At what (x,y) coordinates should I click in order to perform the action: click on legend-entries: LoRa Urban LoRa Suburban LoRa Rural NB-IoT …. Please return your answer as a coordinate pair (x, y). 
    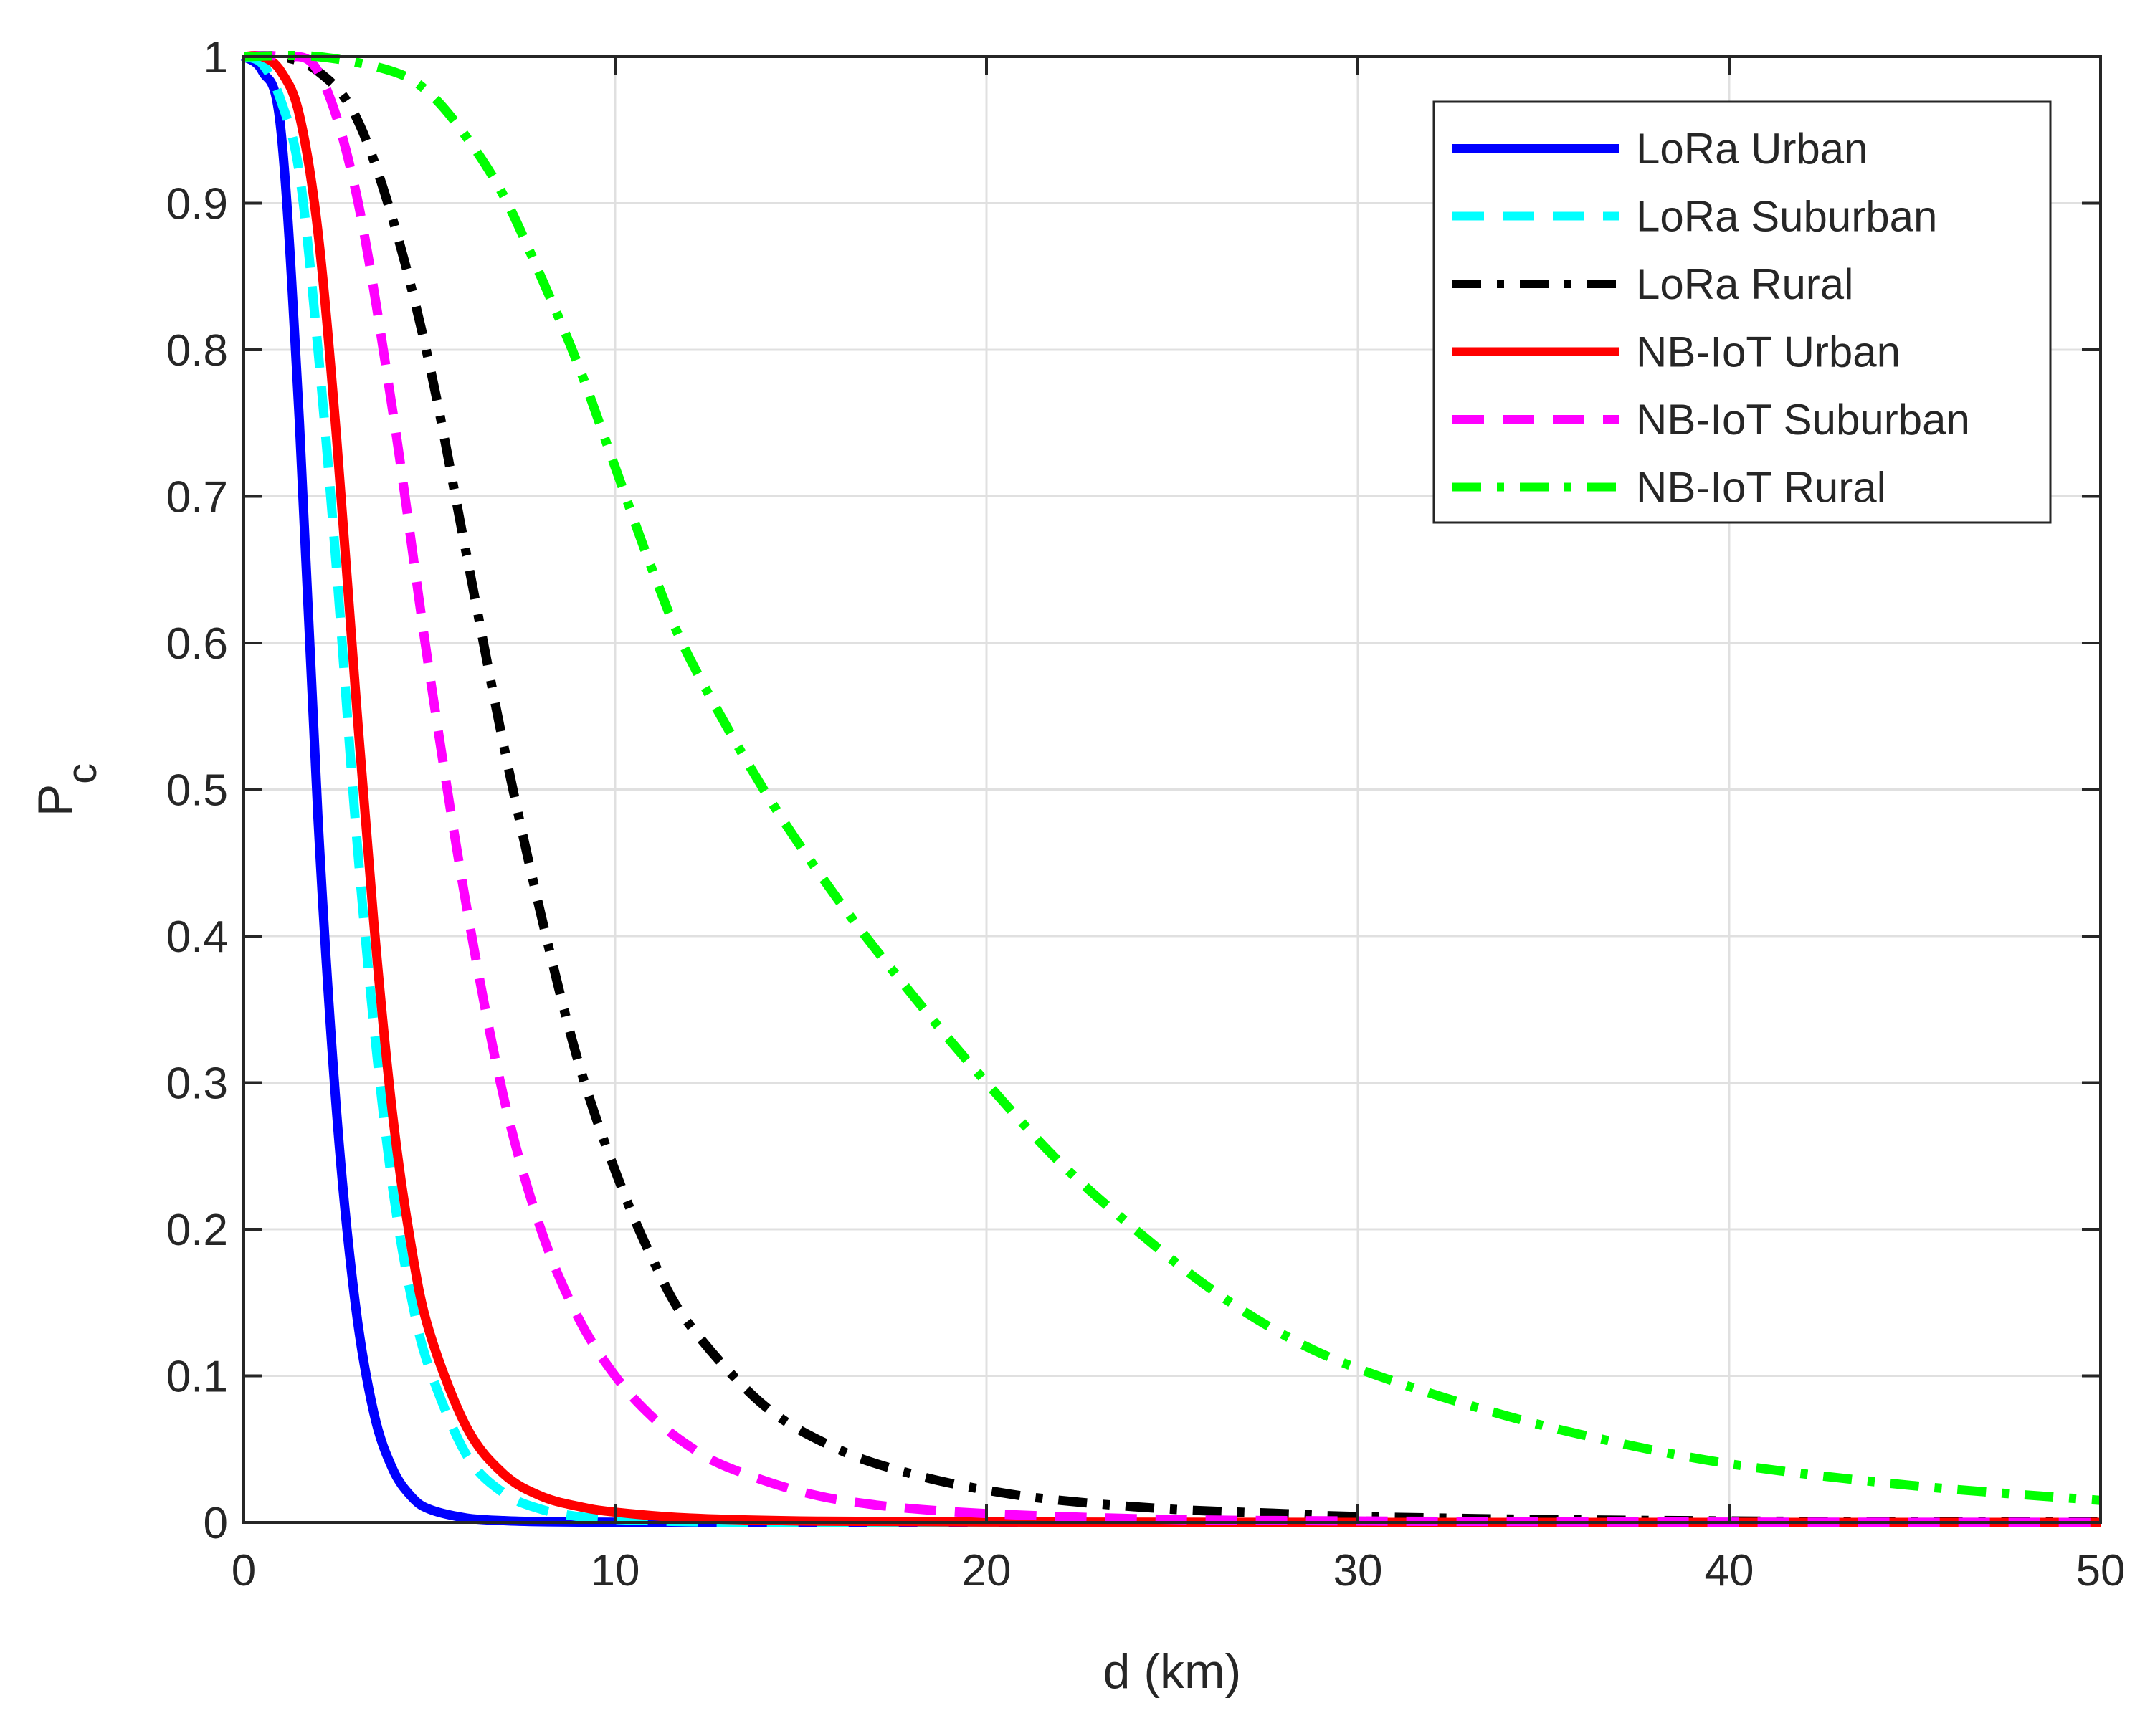
    Looking at the image, I should click on (1711, 318).